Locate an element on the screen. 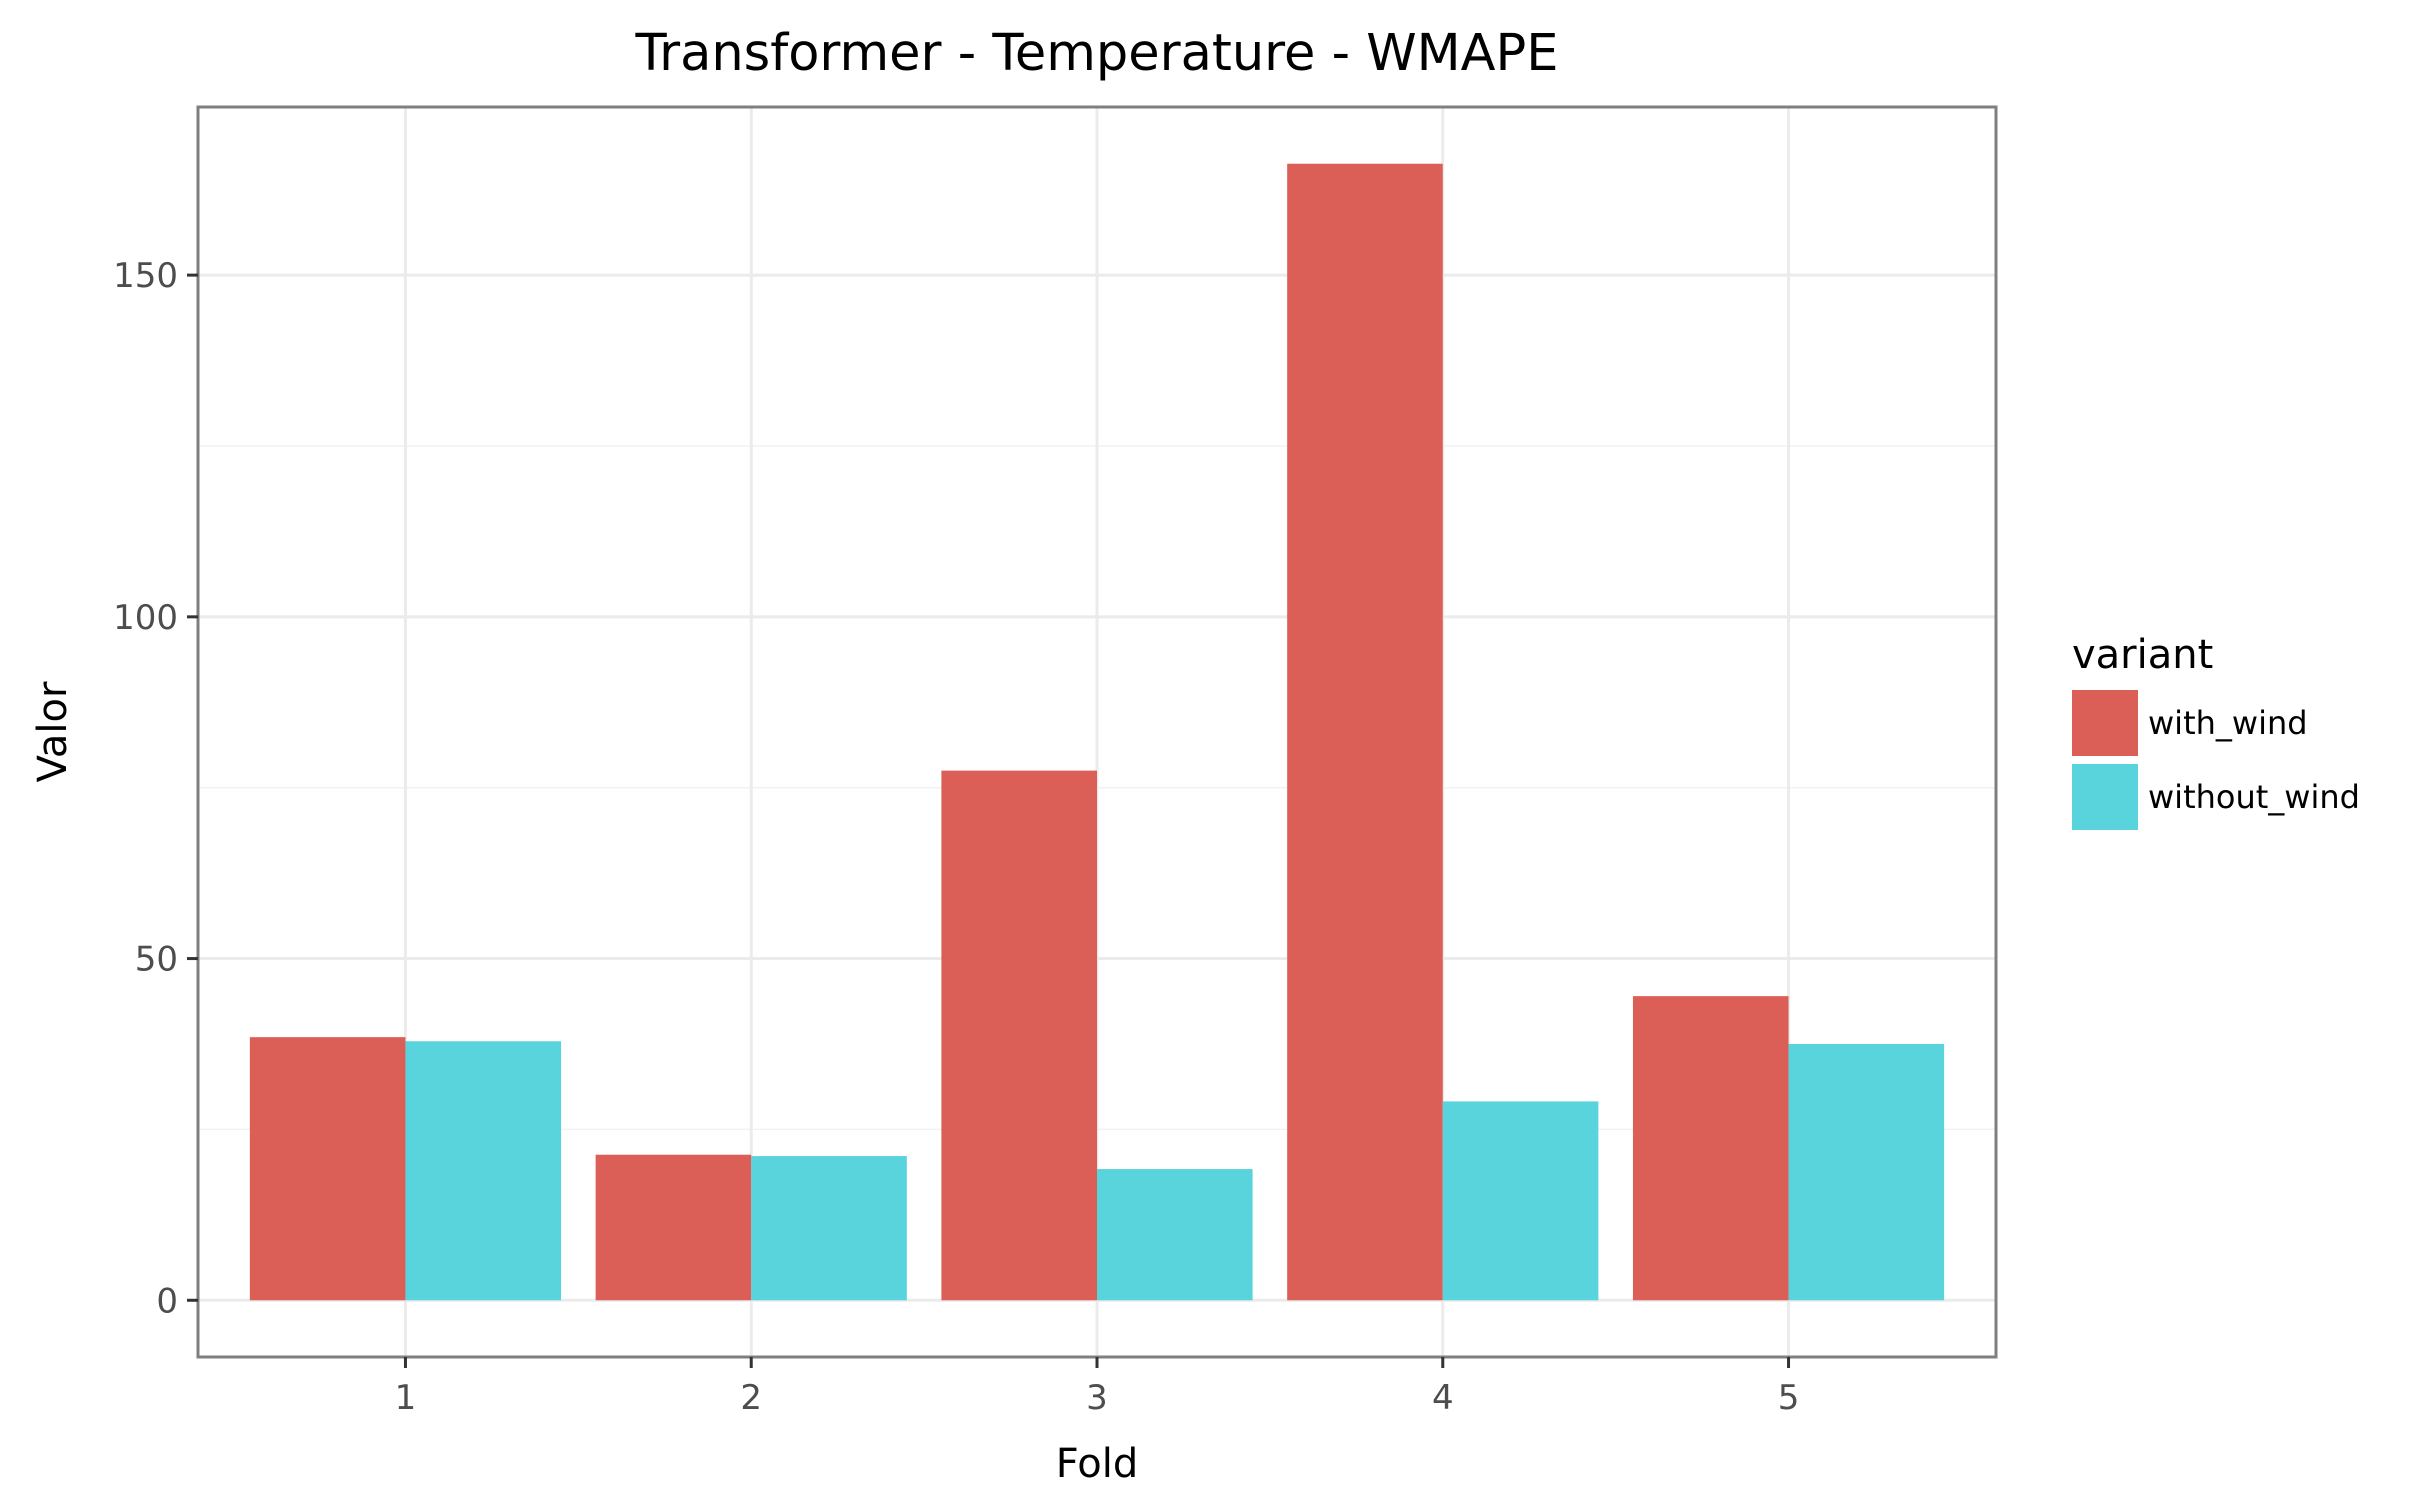 The image size is (2411, 1511). x-tick-label: 3 is located at coordinates (1097, 1398).